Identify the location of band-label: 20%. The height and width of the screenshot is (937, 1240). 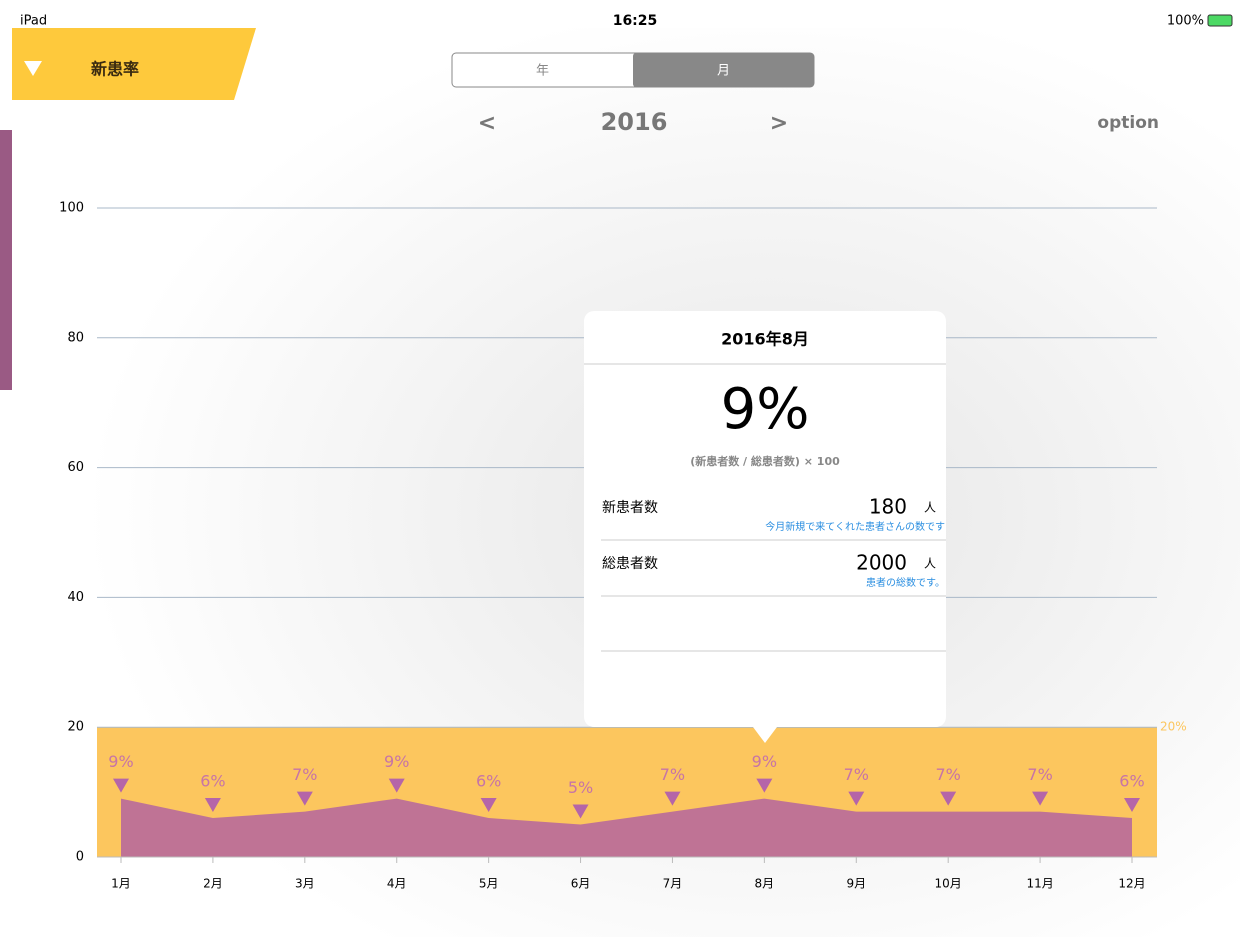
(1173, 727).